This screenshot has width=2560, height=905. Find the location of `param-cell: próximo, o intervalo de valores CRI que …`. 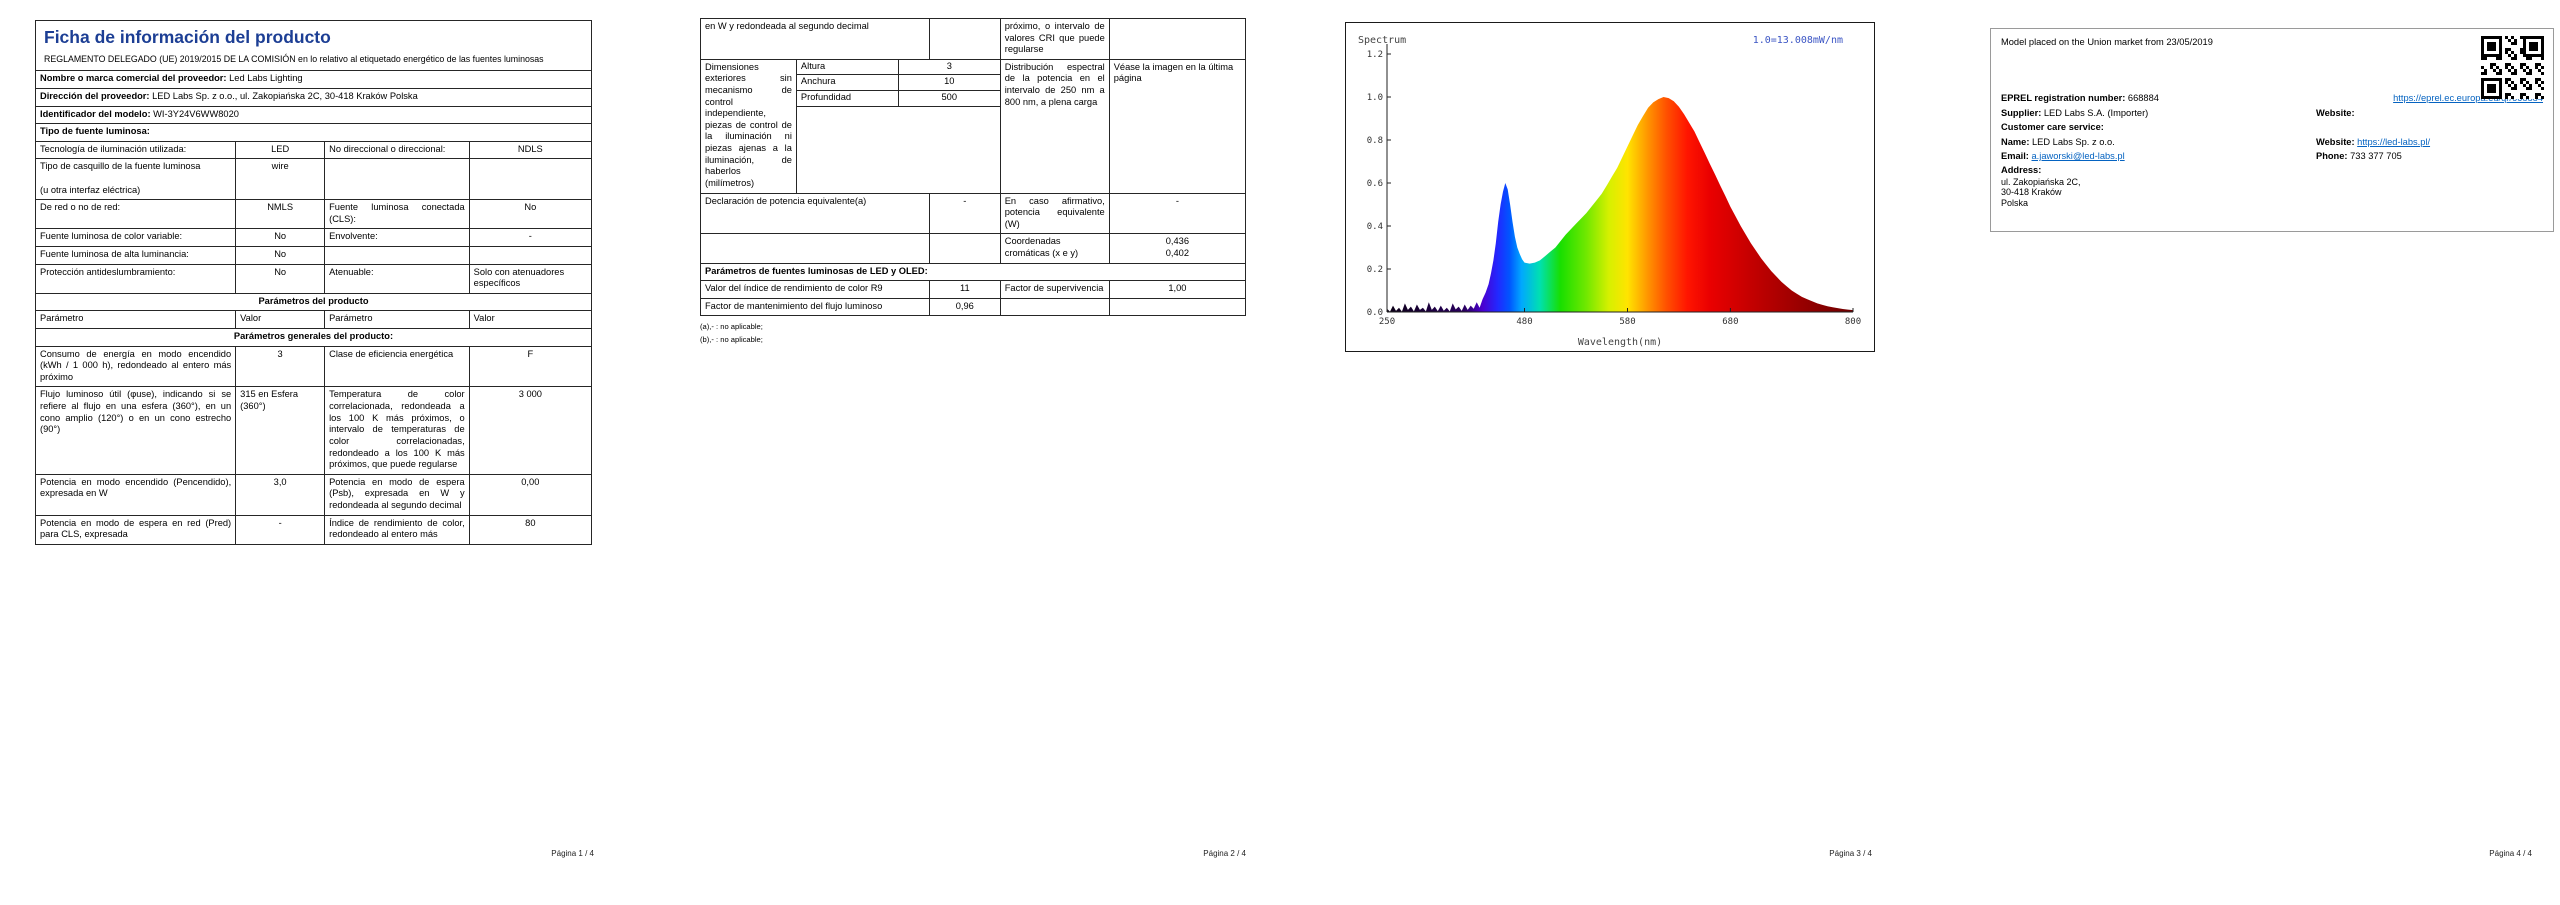

param-cell: próximo, o intervalo de valores CRI que … is located at coordinates (1054, 39).